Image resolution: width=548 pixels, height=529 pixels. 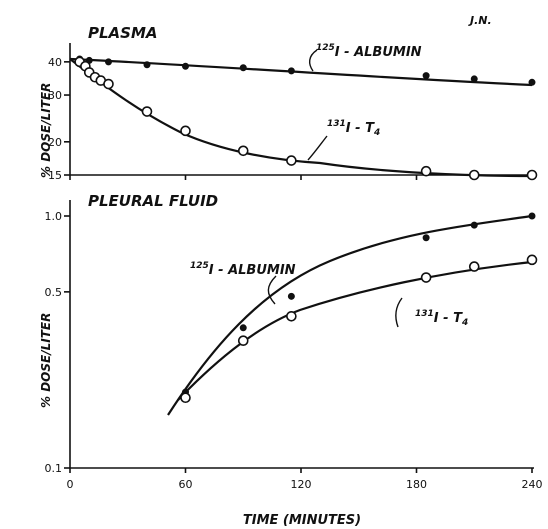 I want to click on pleural-y-axis-label: % DOSE/LITER, so click(x=46, y=360).